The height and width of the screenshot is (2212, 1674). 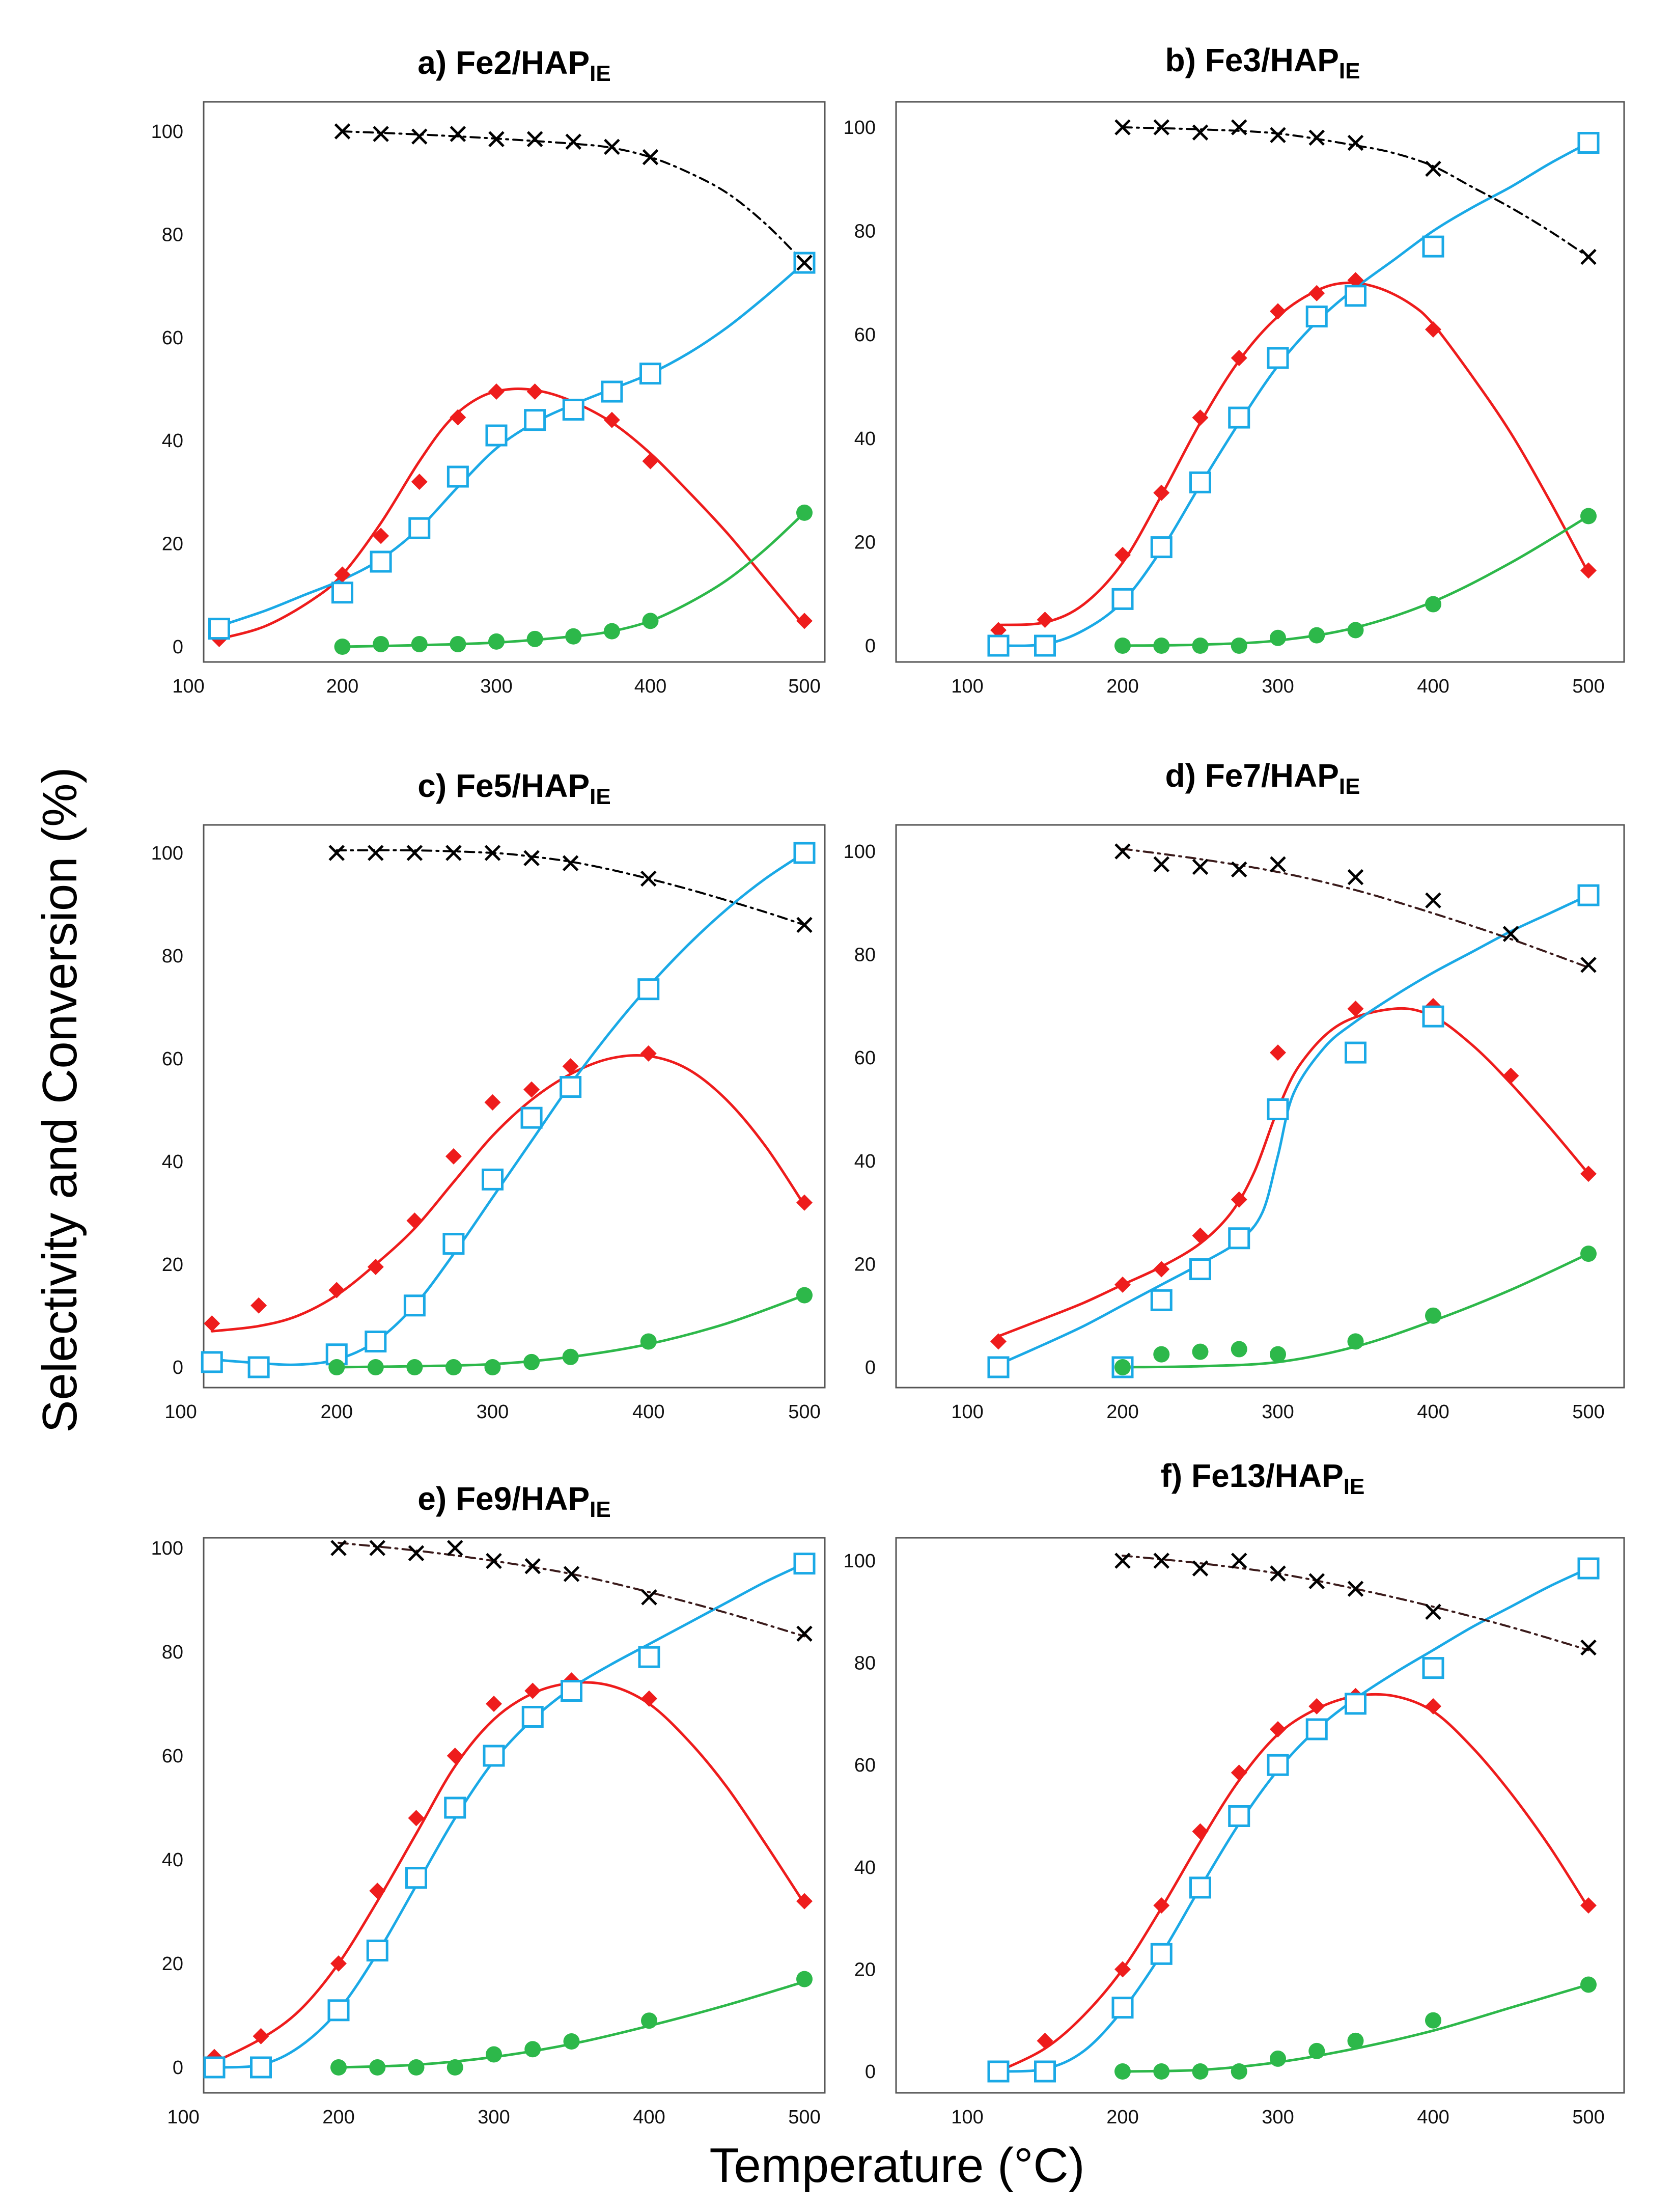 I want to click on panel-title: b) Fe3/HAPIE, so click(x=1262, y=63).